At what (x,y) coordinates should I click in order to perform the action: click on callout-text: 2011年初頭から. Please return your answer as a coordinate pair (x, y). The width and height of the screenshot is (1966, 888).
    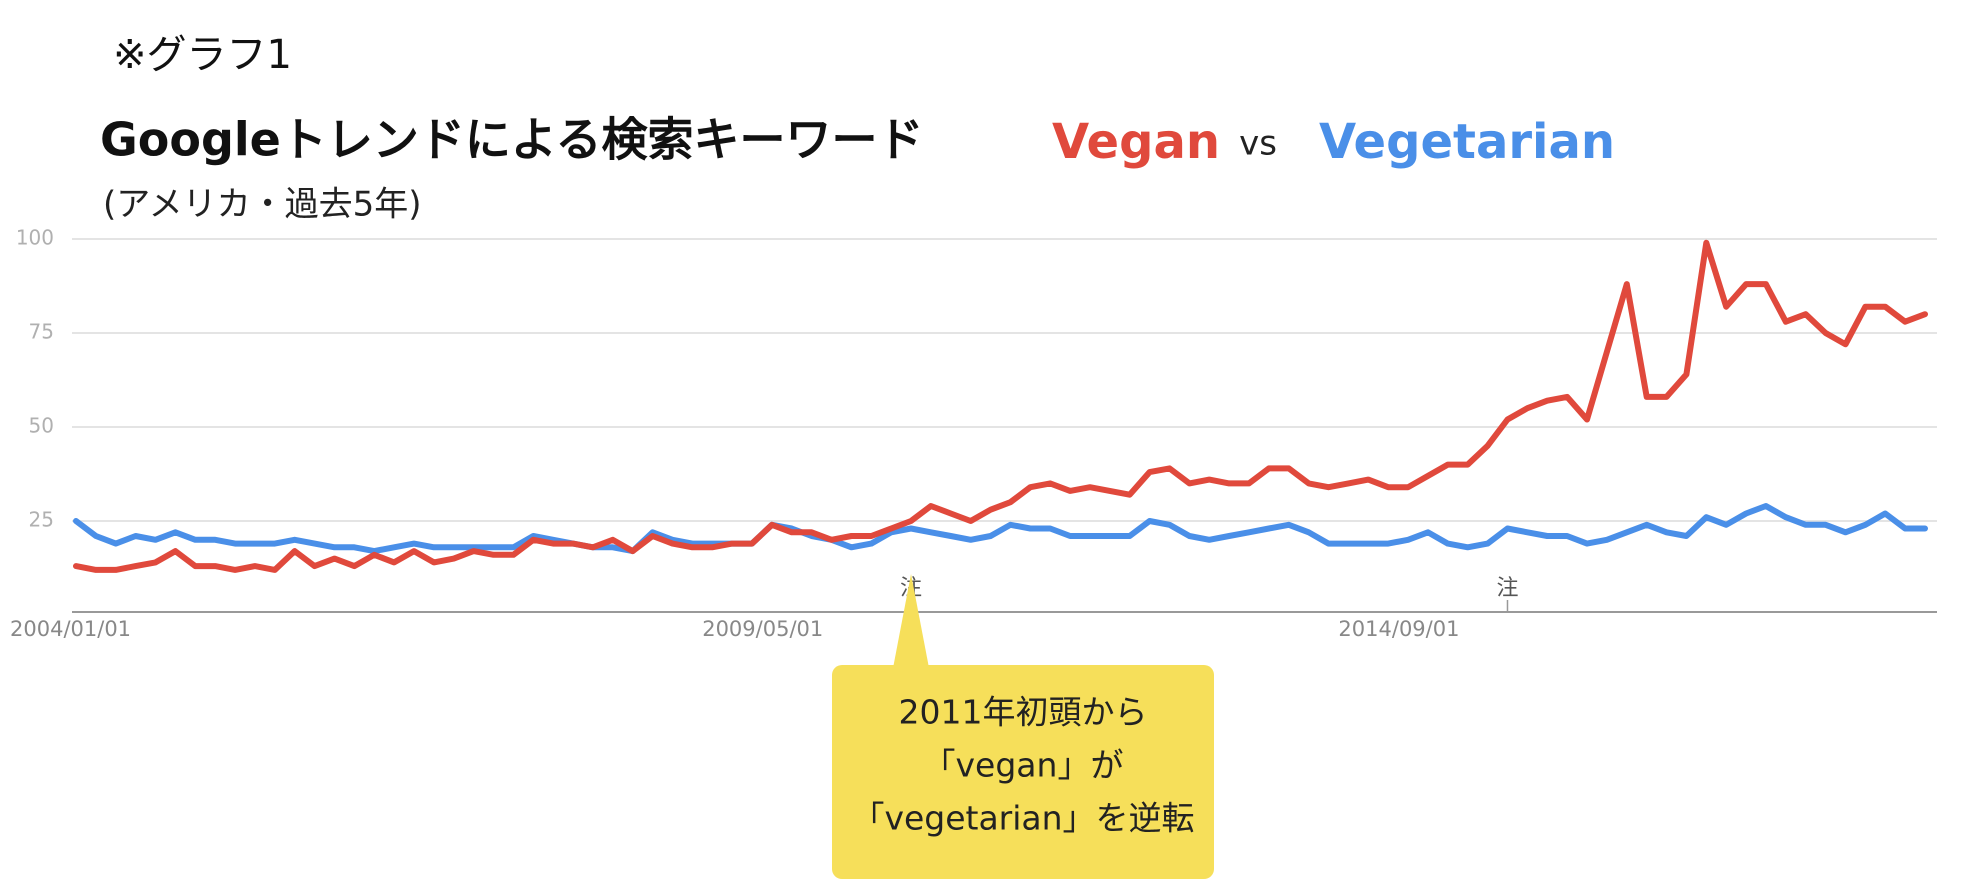
    Looking at the image, I should click on (1023, 712).